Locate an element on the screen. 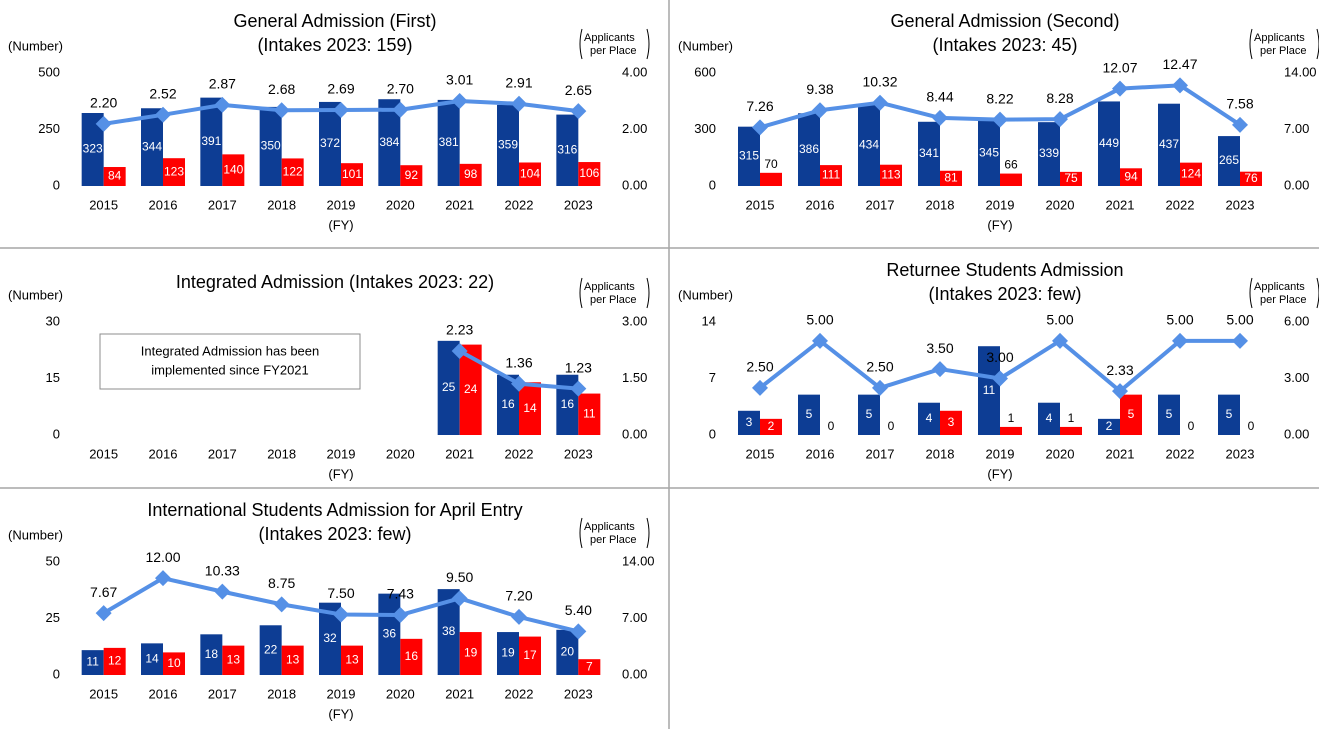 The width and height of the screenshot is (1319, 729). bar-value-label: 84 is located at coordinates (115, 176).